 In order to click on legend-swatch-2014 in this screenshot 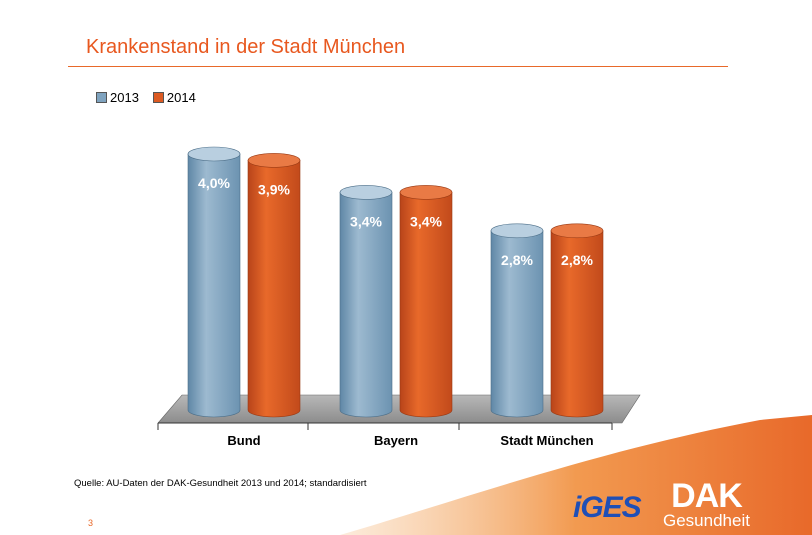, I will do `click(158, 97)`.